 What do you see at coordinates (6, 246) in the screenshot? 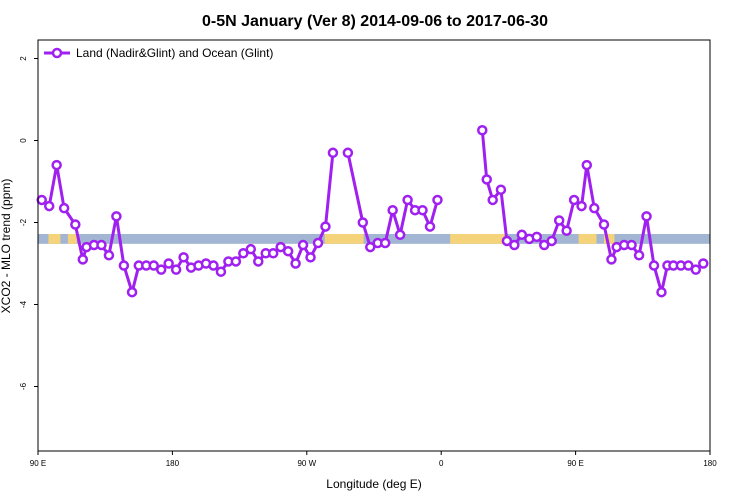
I see `y-axis-title: XCO2 - MLO trend (ppm)` at bounding box center [6, 246].